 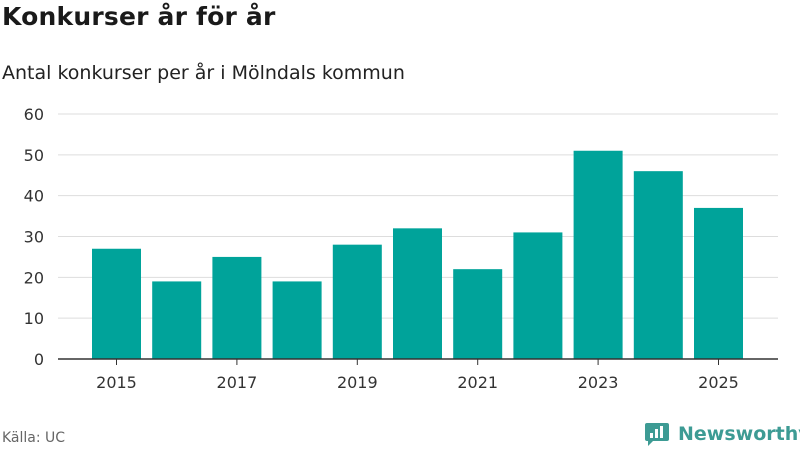 What do you see at coordinates (34, 438) in the screenshot?
I see `source-note: Källa: UC` at bounding box center [34, 438].